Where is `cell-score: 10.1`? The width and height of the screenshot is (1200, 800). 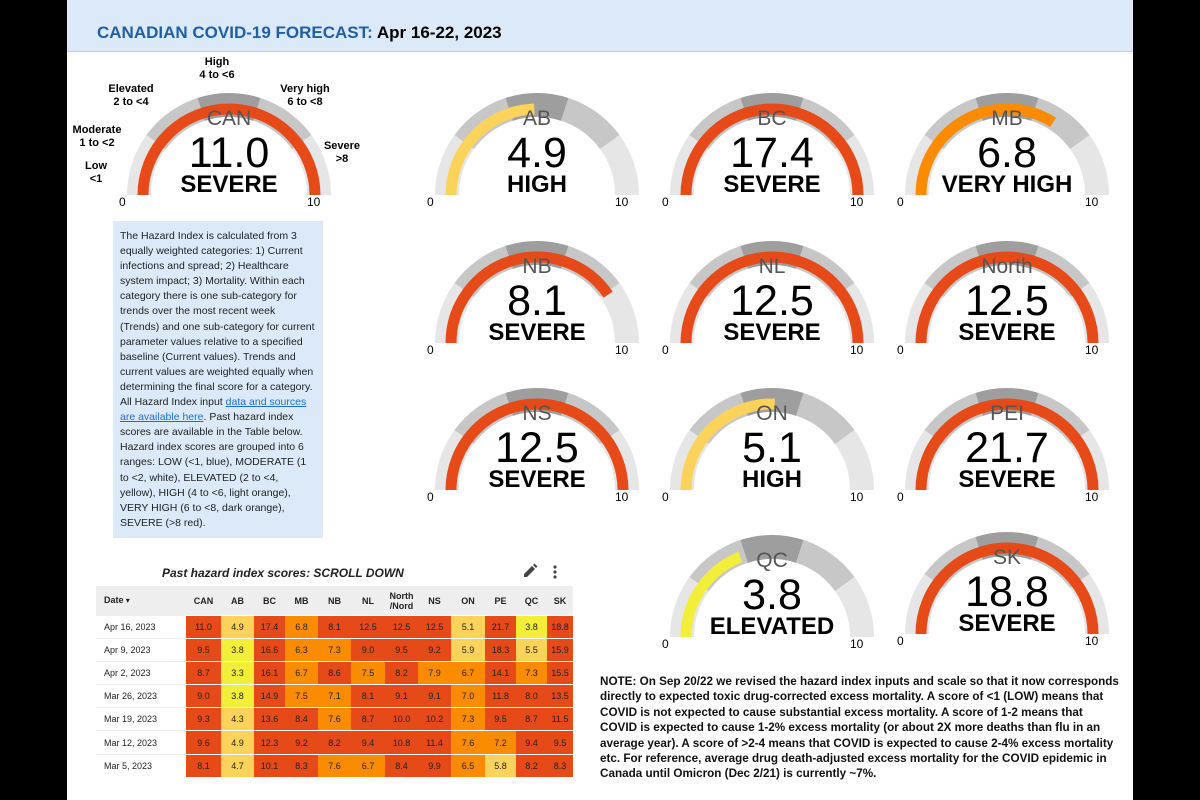 cell-score: 10.1 is located at coordinates (269, 765).